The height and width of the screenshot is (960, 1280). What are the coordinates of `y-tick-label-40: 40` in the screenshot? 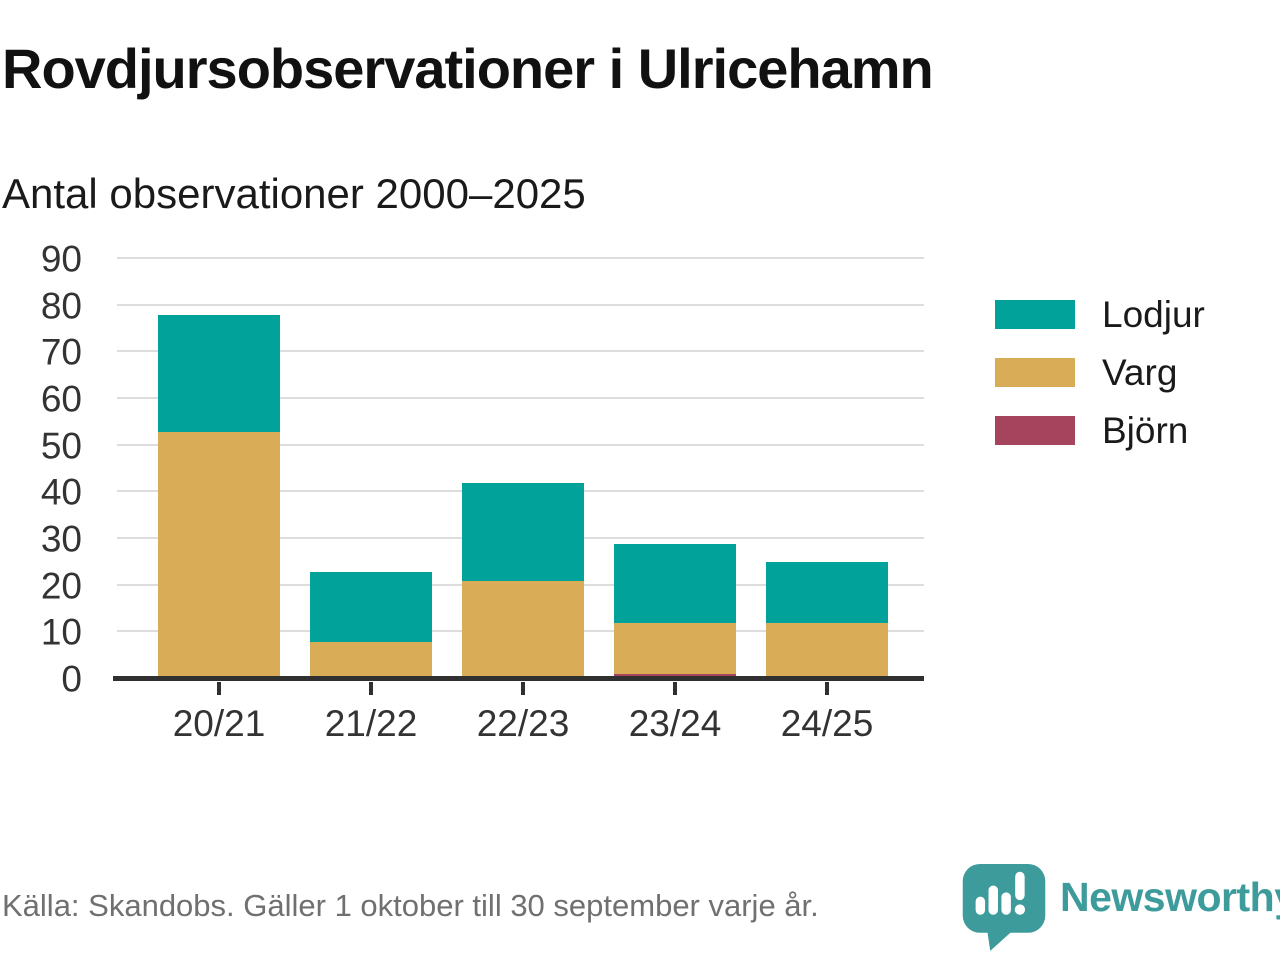 It's located at (61, 492).